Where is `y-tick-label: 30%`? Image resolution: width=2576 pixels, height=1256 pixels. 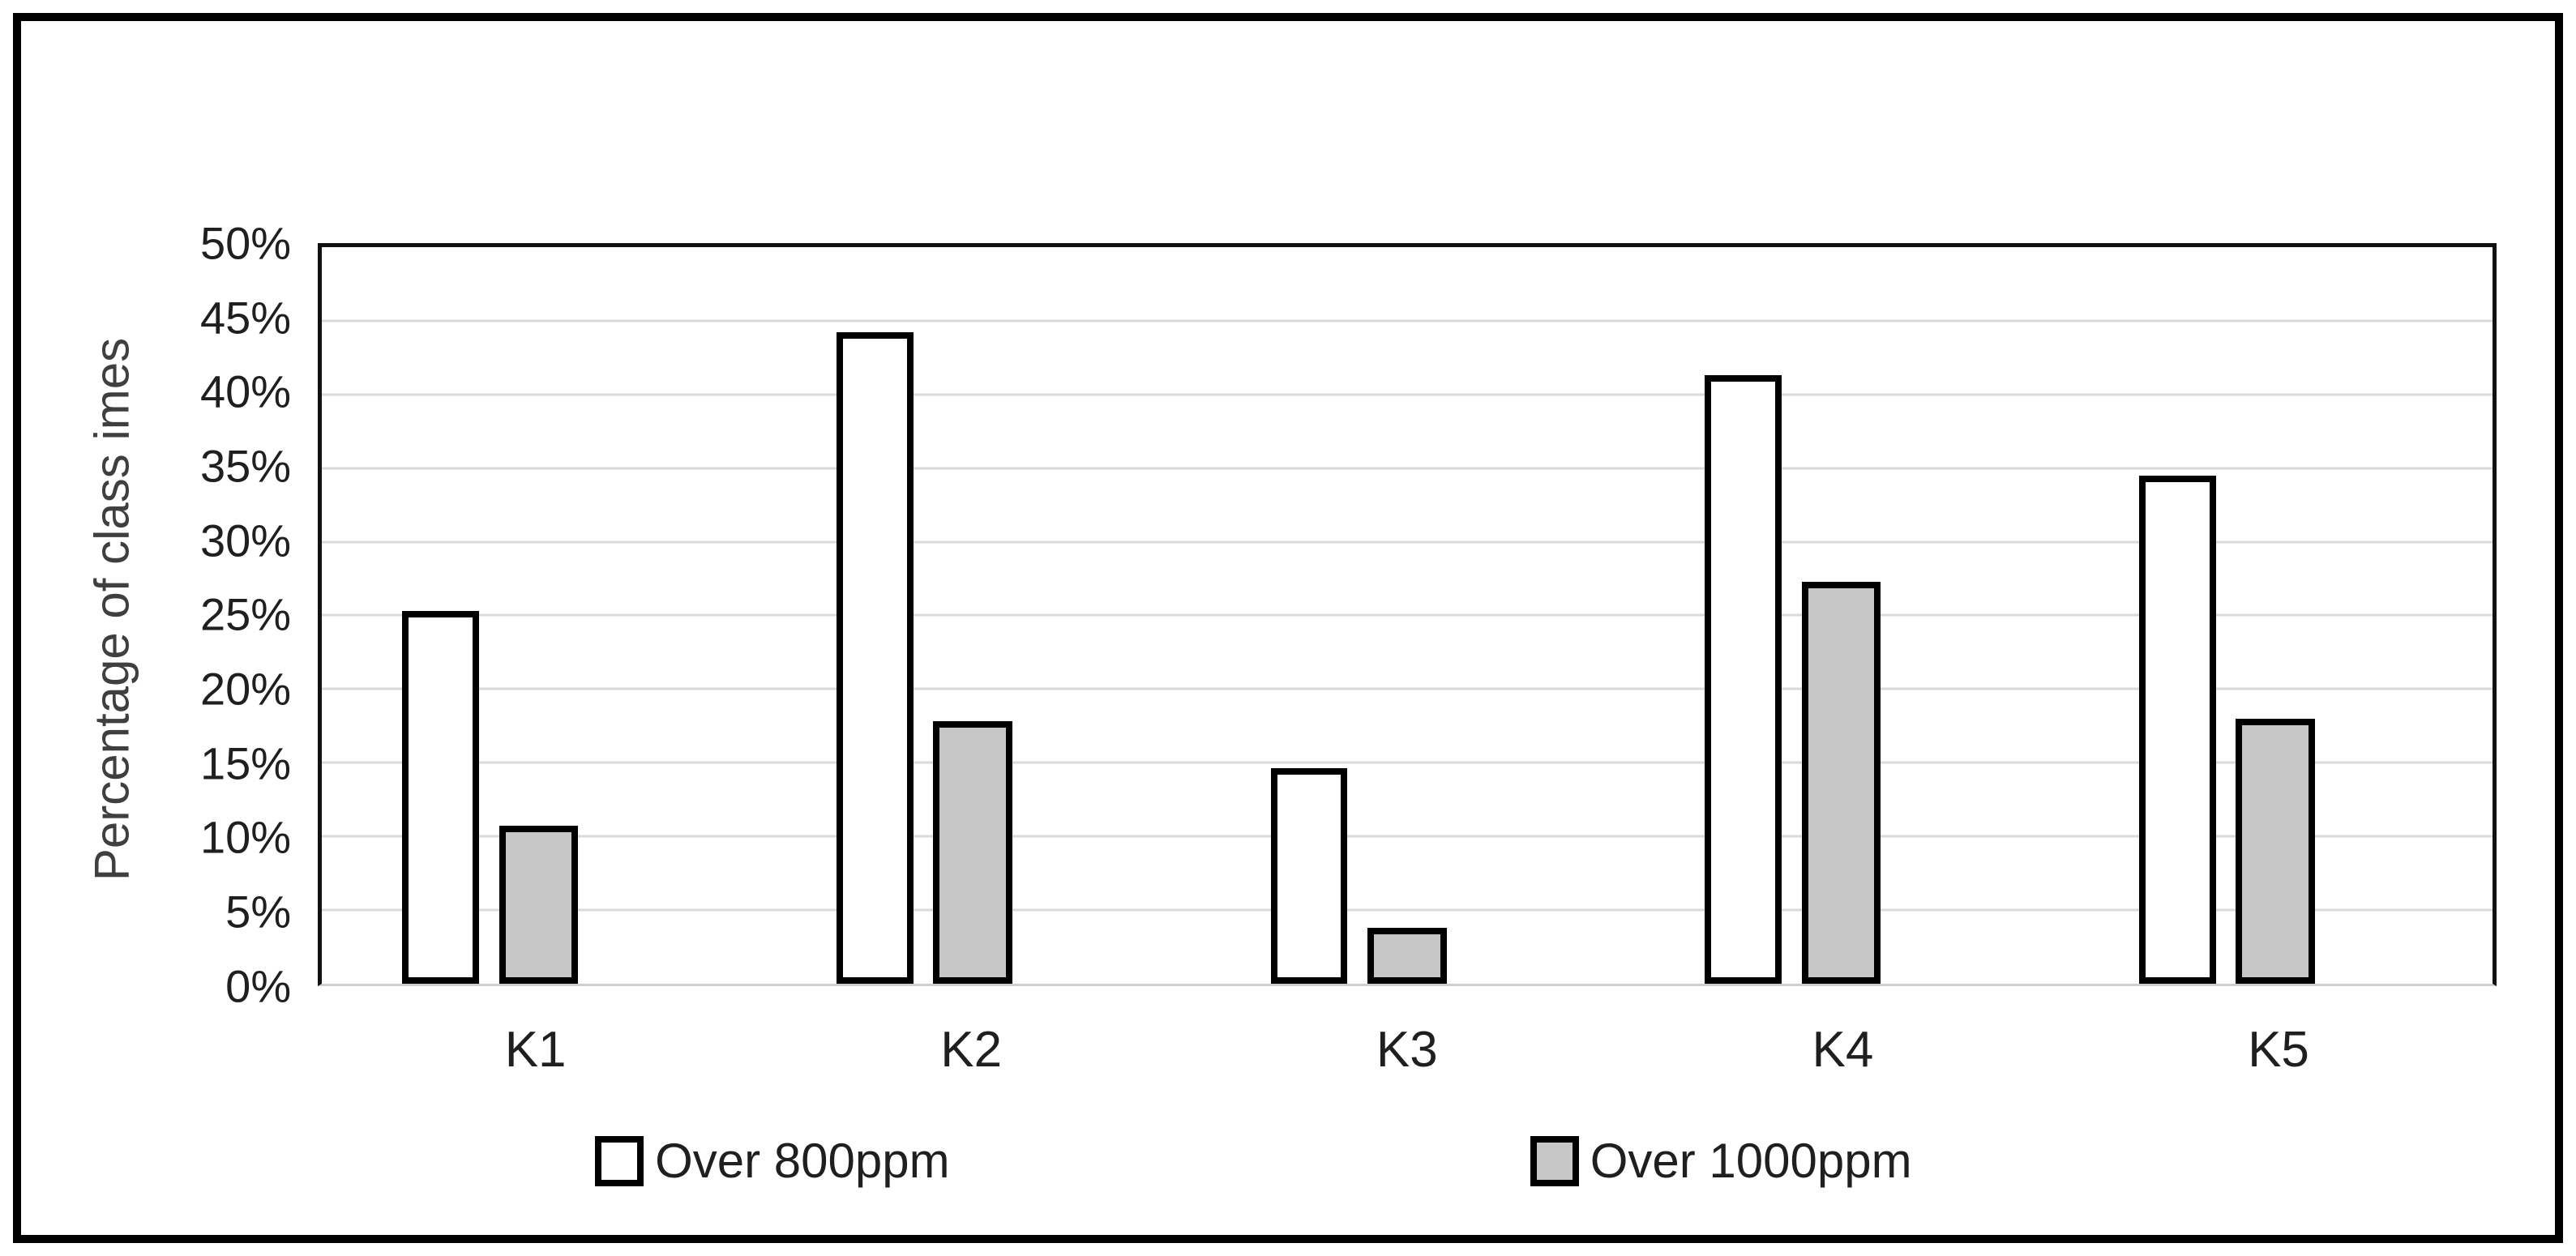
y-tick-label: 30% is located at coordinates (246, 540).